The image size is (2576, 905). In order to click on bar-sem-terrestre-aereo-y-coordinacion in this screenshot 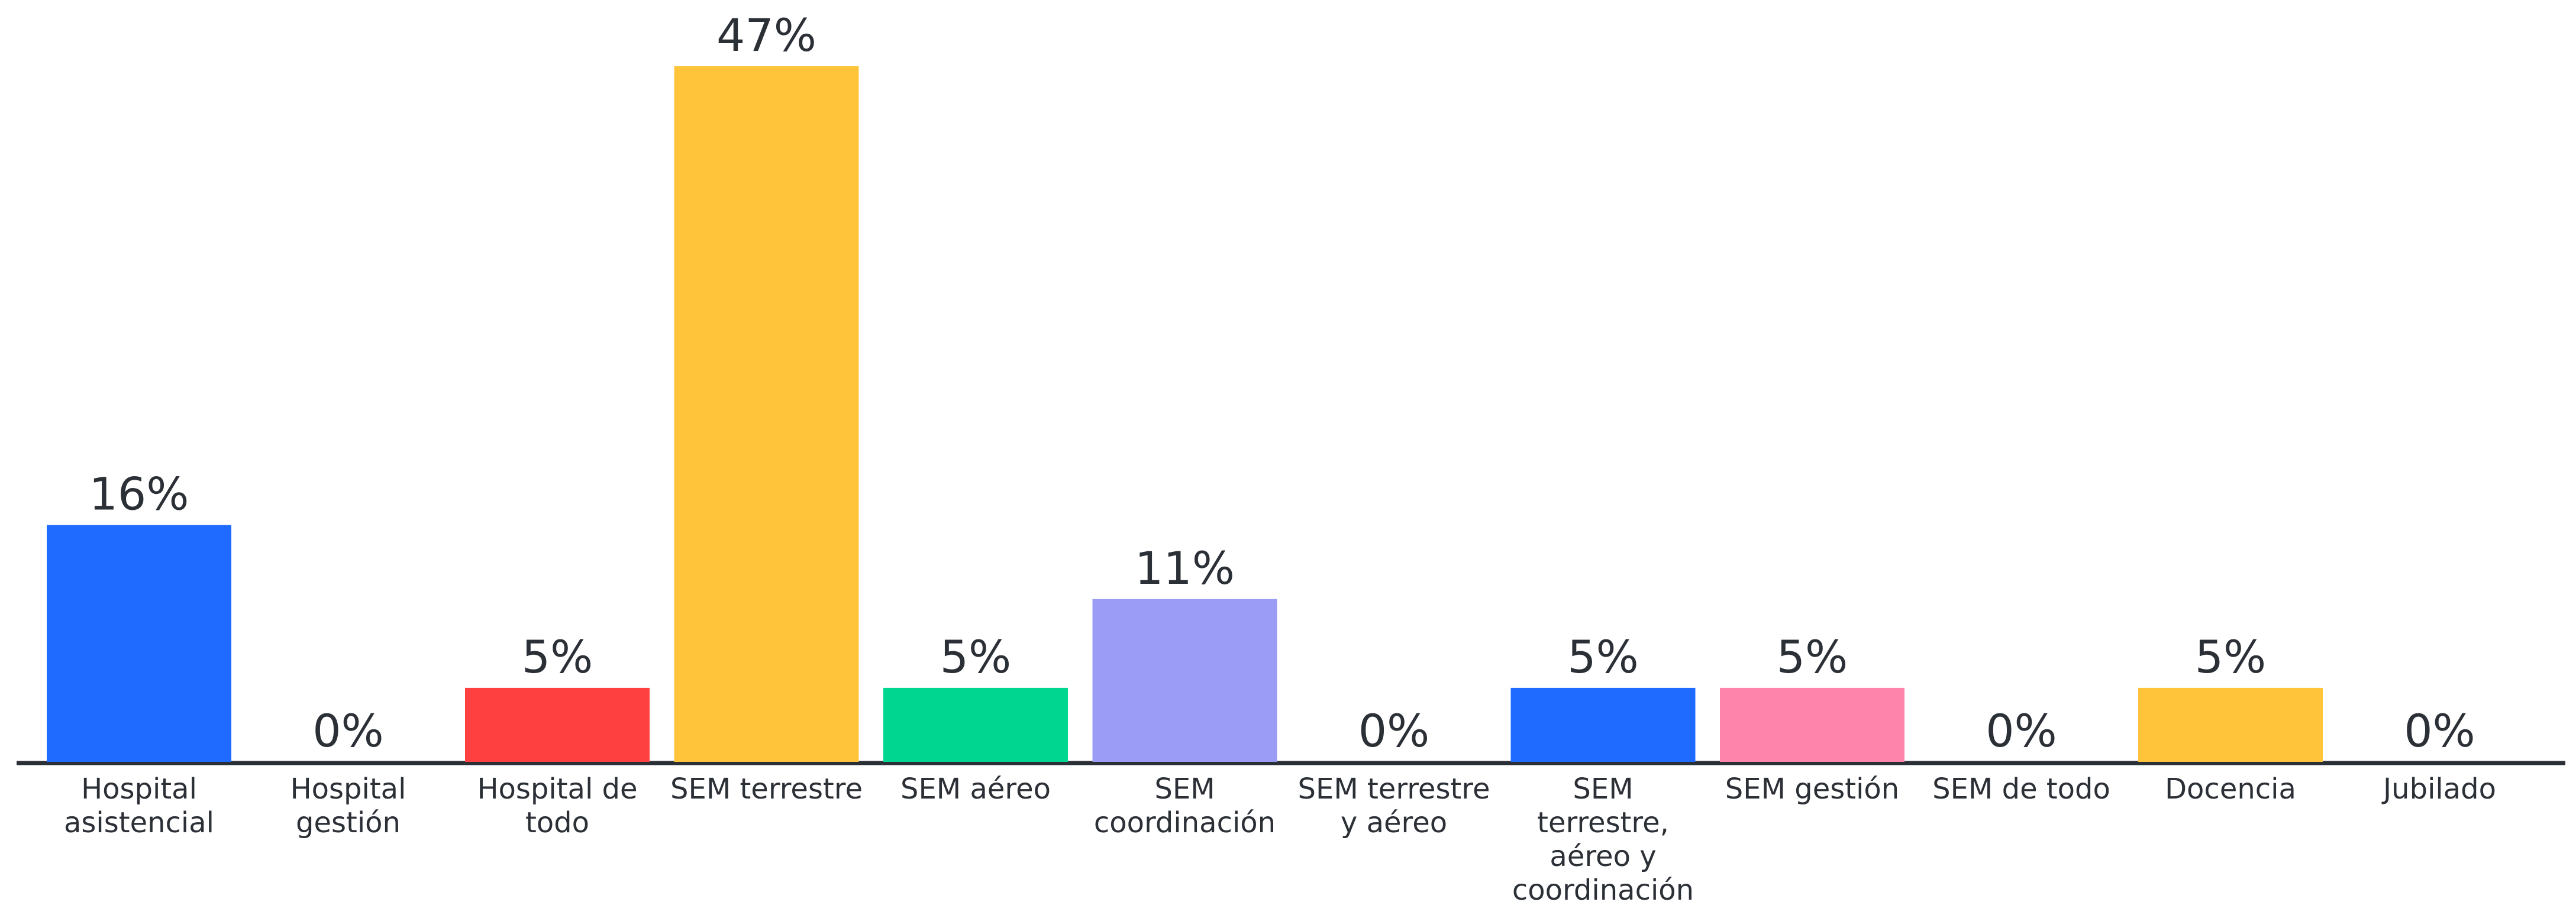, I will do `click(1603, 724)`.